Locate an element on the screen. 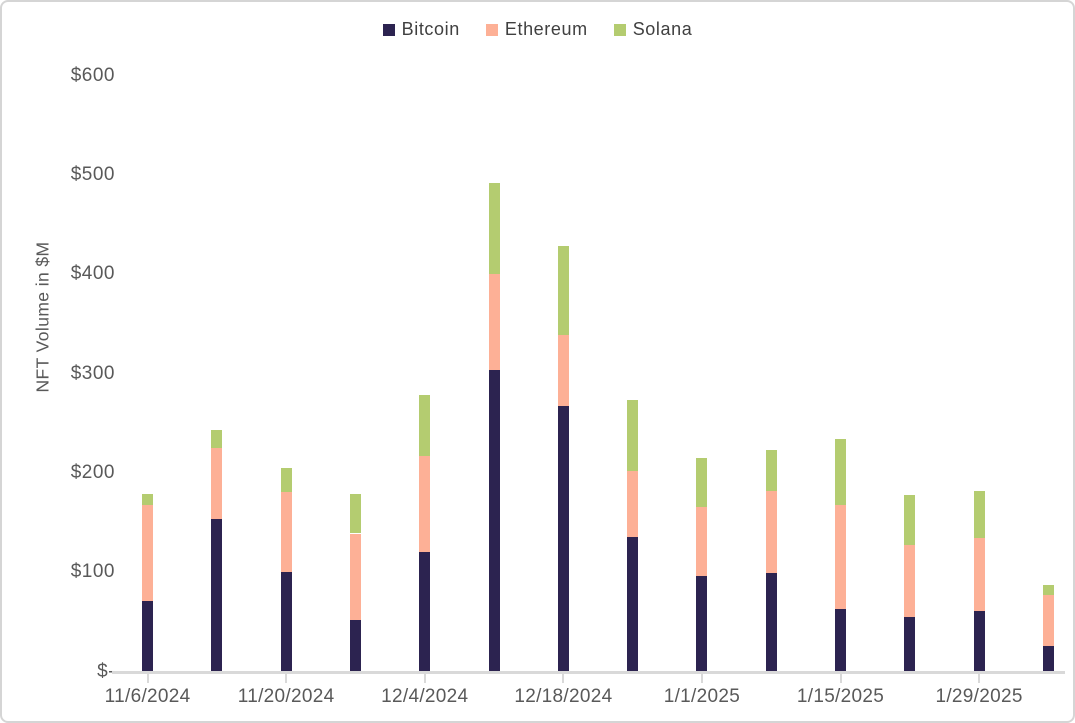 This screenshot has height=723, width=1075. y-tick-label: $300 is located at coordinates (92, 373).